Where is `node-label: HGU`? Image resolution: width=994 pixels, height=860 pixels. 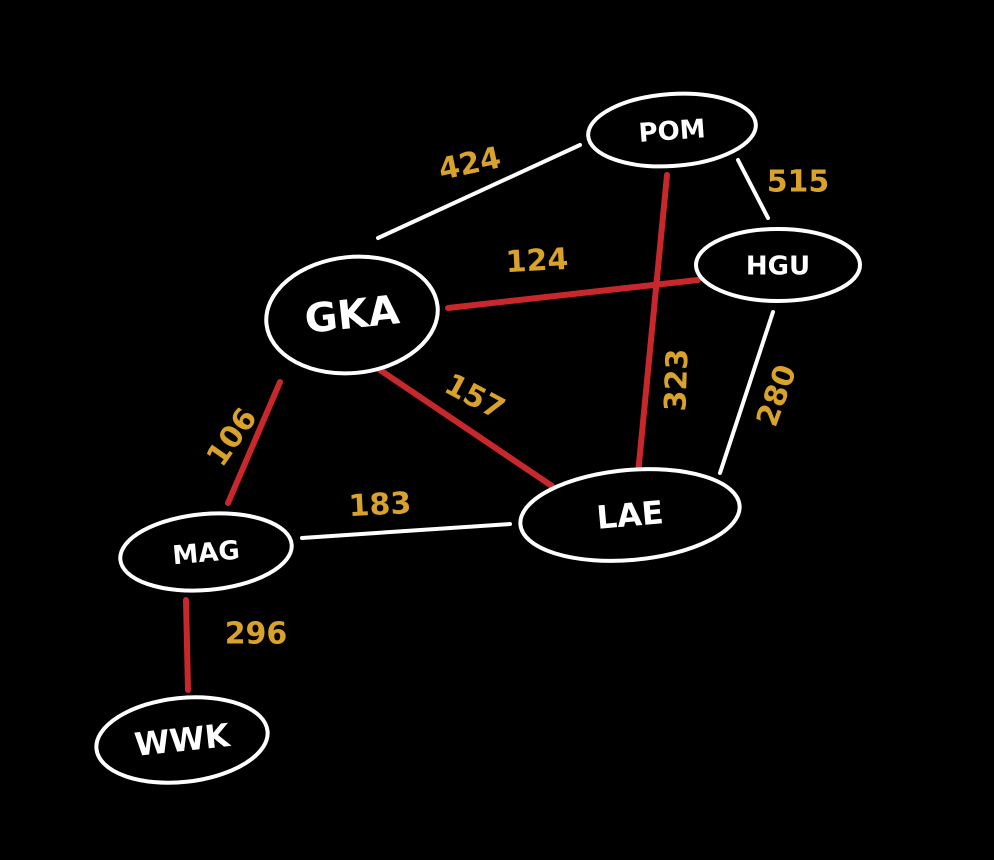
node-label: HGU is located at coordinates (778, 267).